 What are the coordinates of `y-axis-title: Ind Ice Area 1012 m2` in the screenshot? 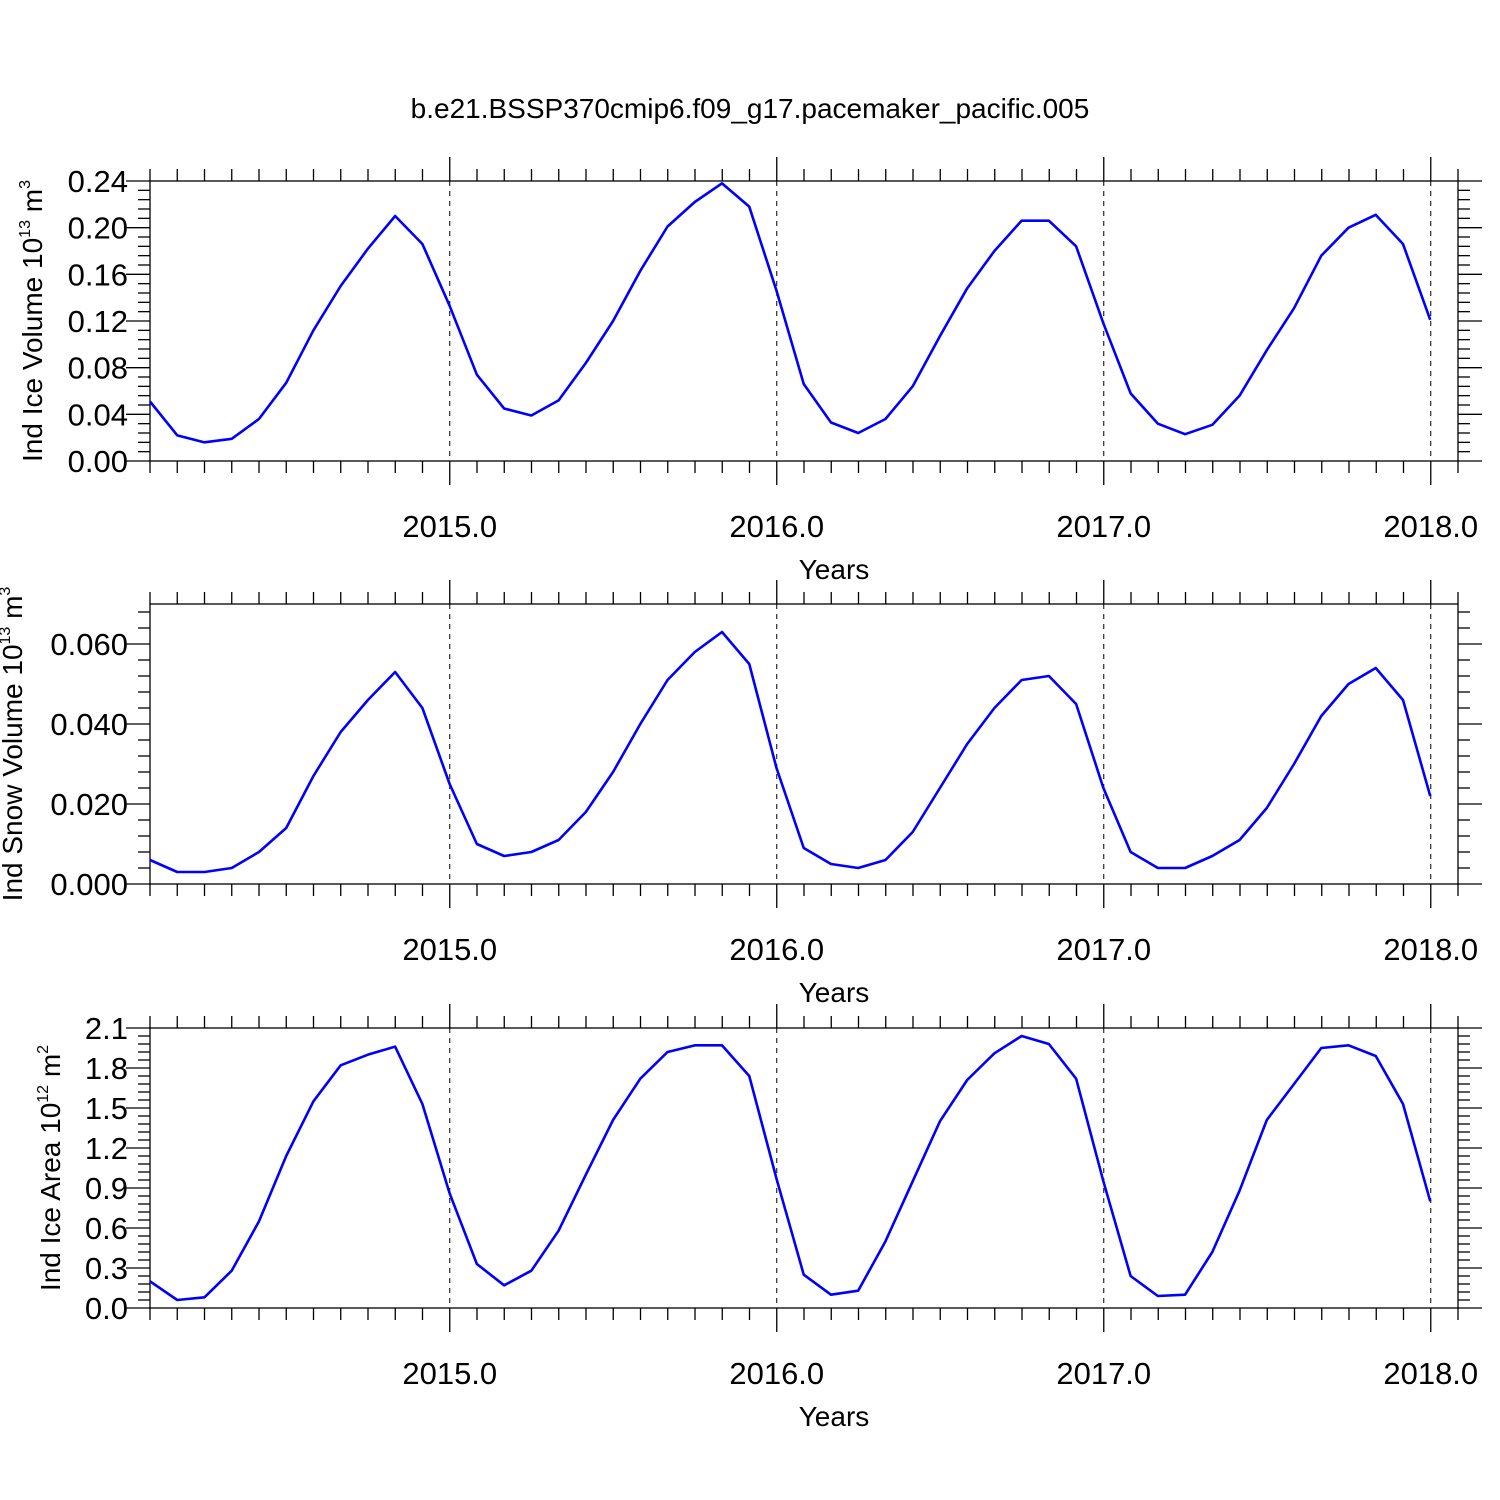 It's located at (50, 1168).